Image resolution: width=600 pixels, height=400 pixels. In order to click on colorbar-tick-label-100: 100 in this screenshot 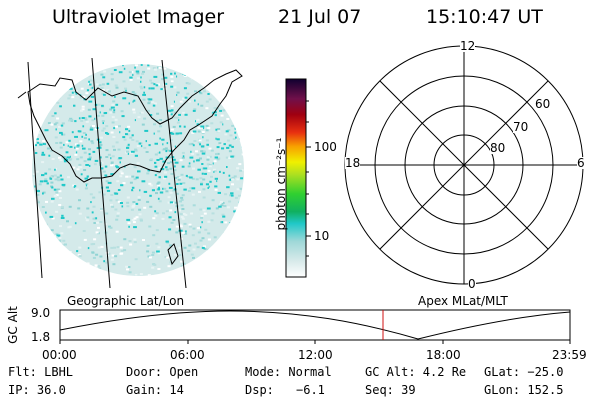, I will do `click(325, 147)`.